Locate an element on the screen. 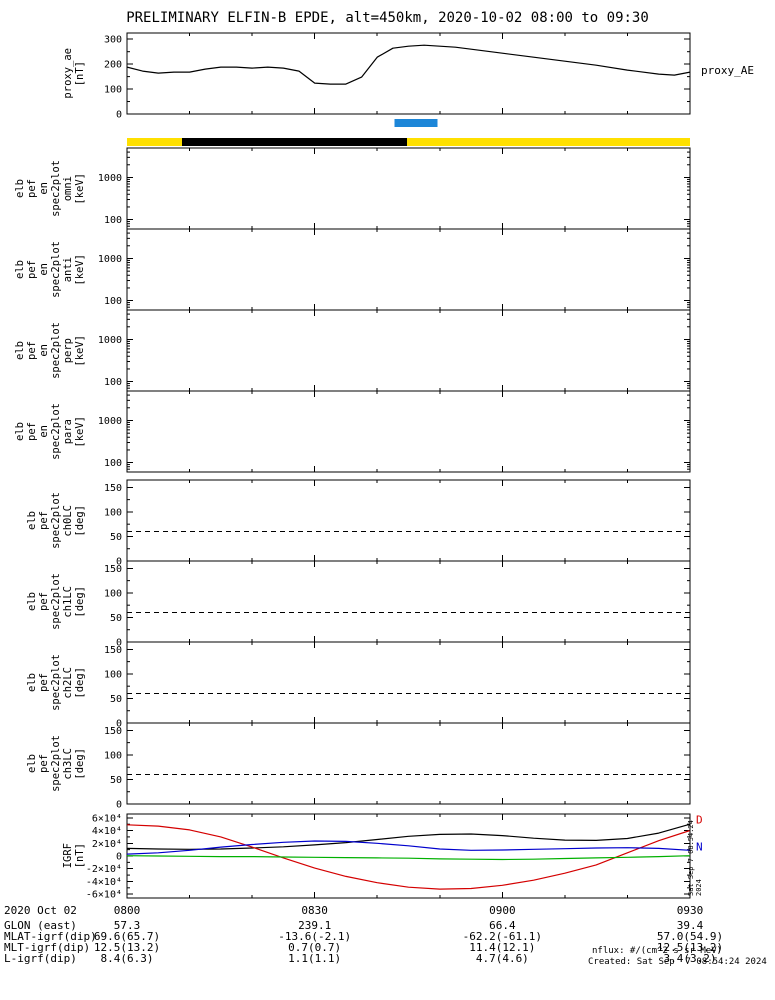 Image resolution: width=775 pixels, height=1000 pixels. panel-spec_anti: 100 1000 is located at coordinates (394, 269).